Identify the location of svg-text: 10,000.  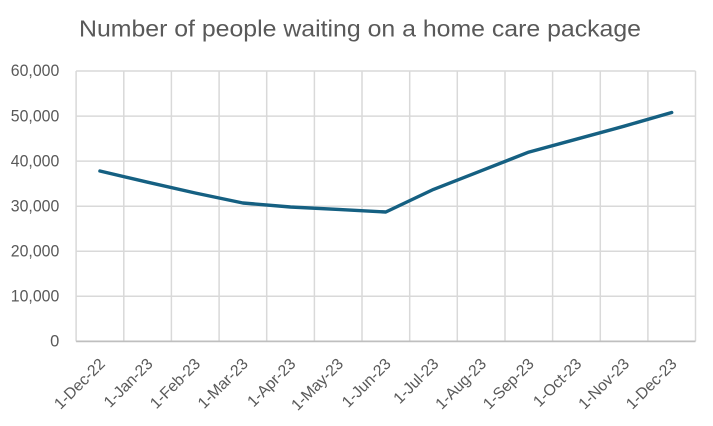
(35, 297).